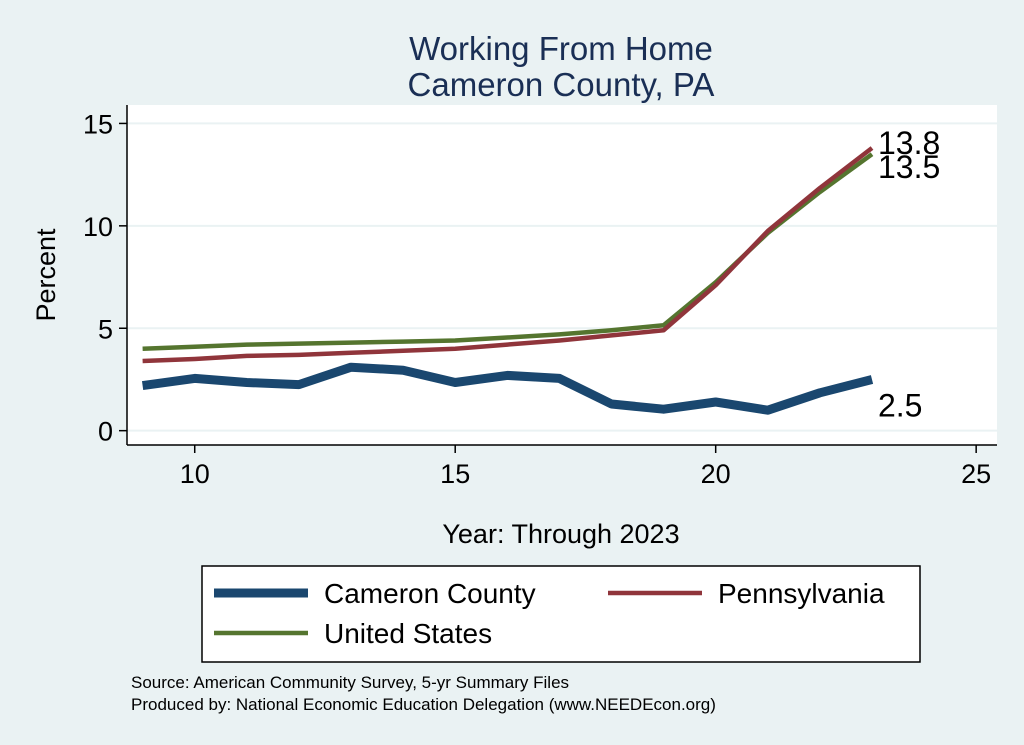 The height and width of the screenshot is (745, 1024). What do you see at coordinates (549, 613) in the screenshot?
I see `legend: Cameron County Pennsylvania United States` at bounding box center [549, 613].